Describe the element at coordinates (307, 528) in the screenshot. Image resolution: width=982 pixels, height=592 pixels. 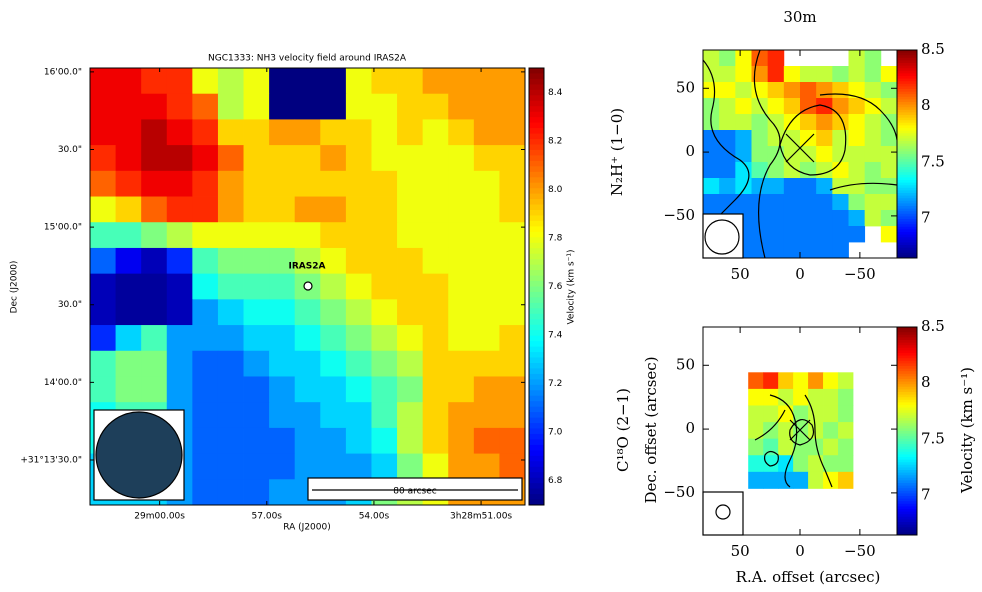
I see `x-axis-label: RA (J2000)` at that location.